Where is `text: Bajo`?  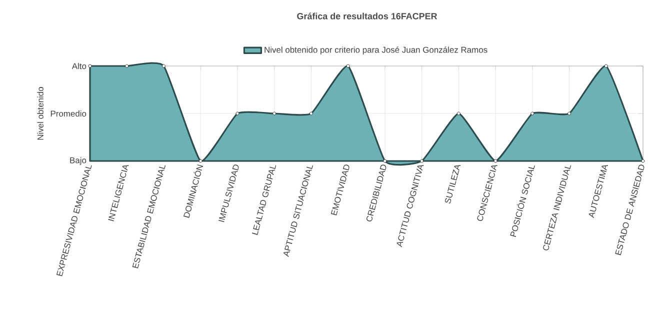 text: Bajo is located at coordinates (78, 161).